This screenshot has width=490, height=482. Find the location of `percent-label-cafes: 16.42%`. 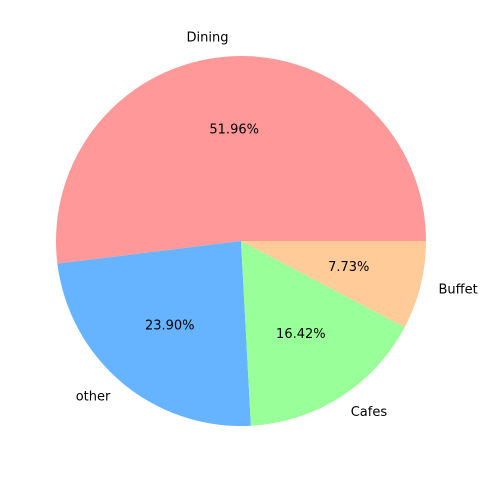

percent-label-cafes: 16.42% is located at coordinates (301, 334).